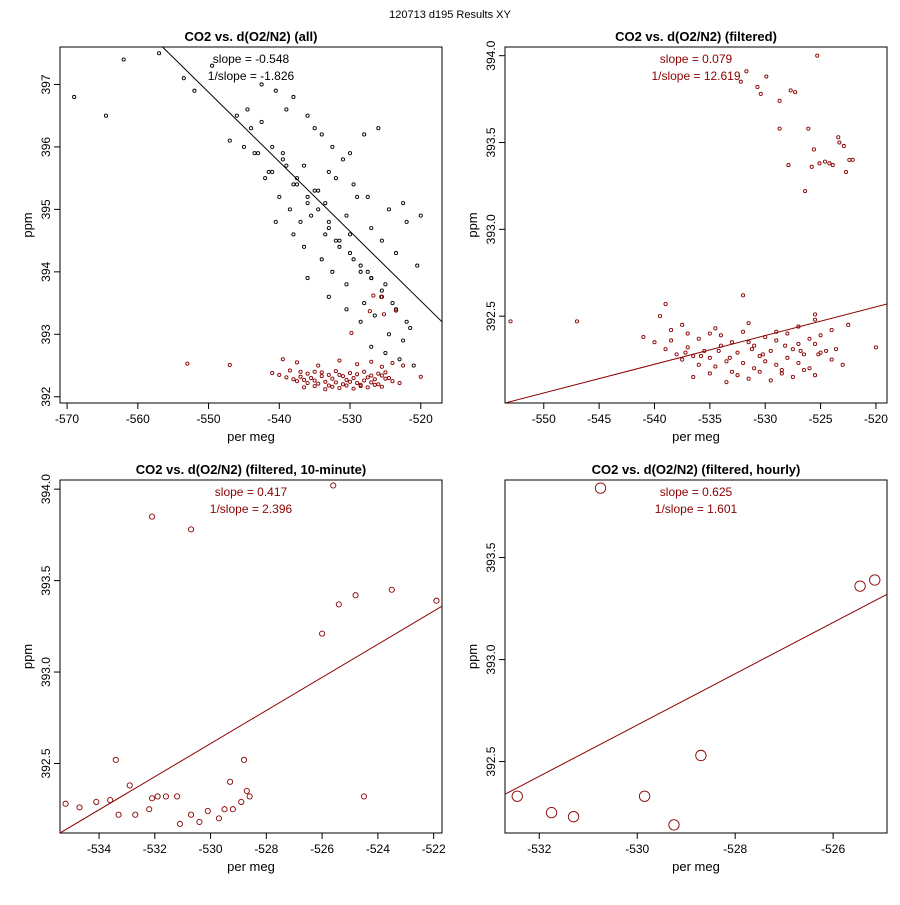  What do you see at coordinates (211, 849) in the screenshot?
I see `x-tick-label: -530` at bounding box center [211, 849].